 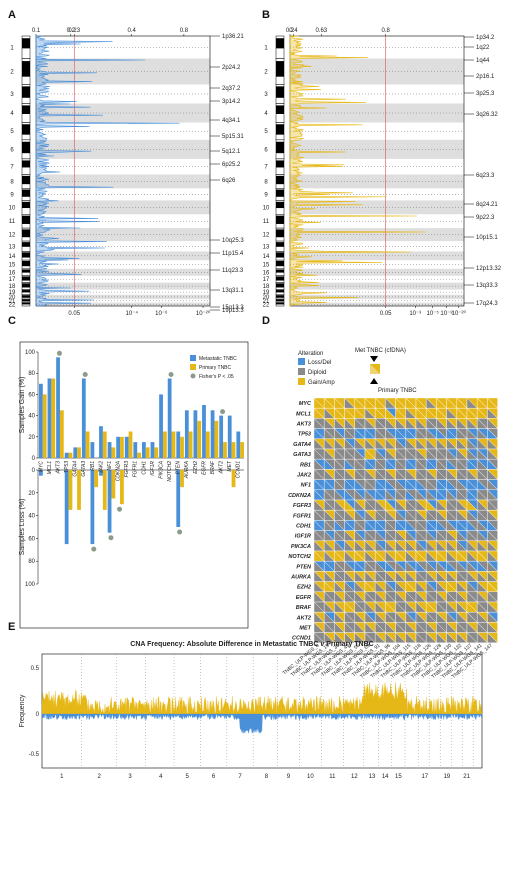 I want to click on heatmap-gene-TP53: TP53, so click(x=304, y=435).